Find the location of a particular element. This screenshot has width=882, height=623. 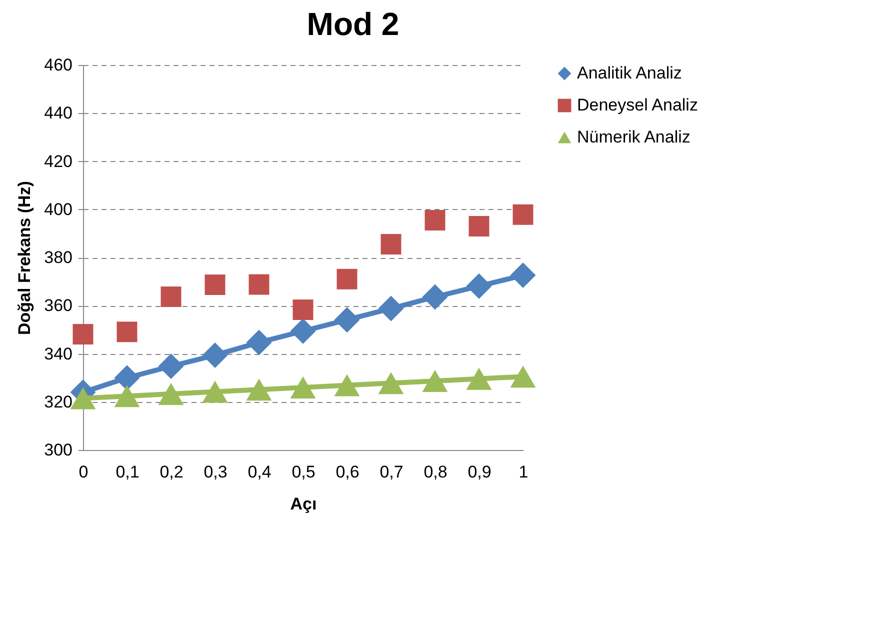

y-tick-label: 460 is located at coordinates (58, 65).